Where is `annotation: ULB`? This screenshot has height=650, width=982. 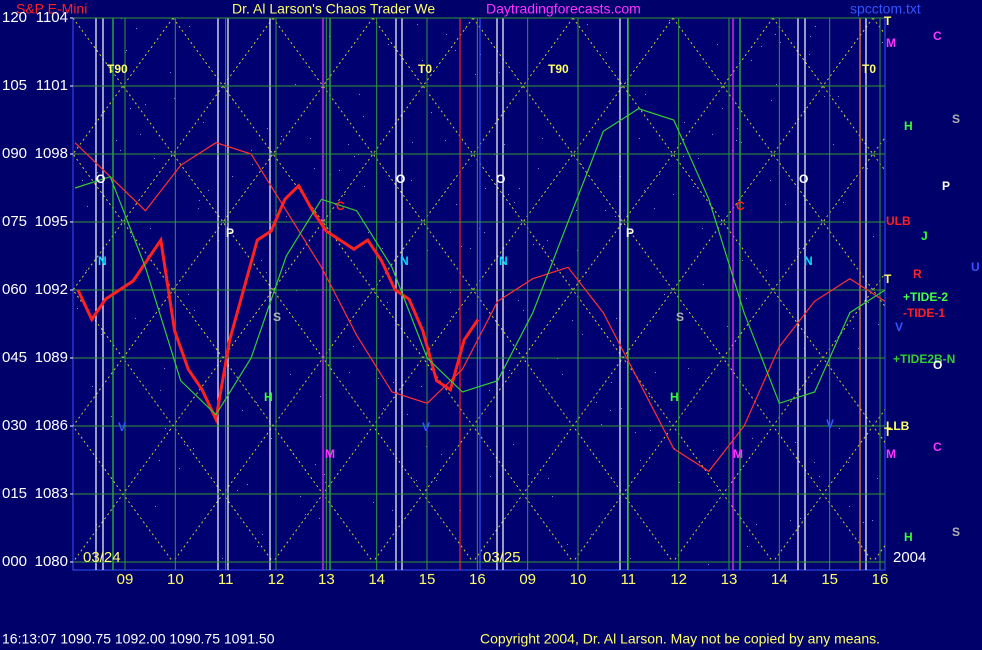 annotation: ULB is located at coordinates (898, 221).